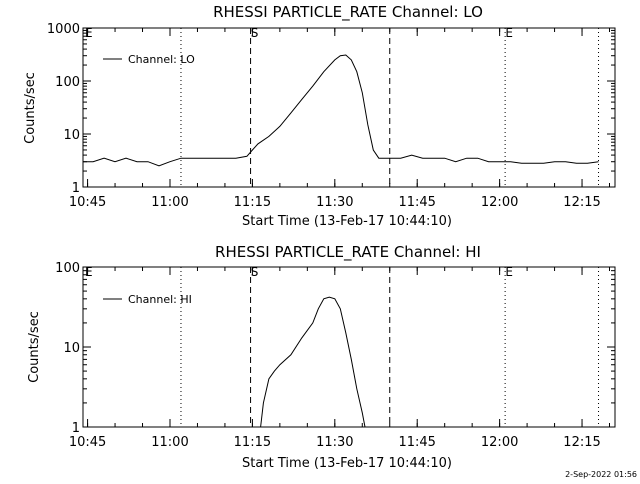 The height and width of the screenshot is (484, 640). I want to click on legend-hi: Channel: HI, so click(147, 299).